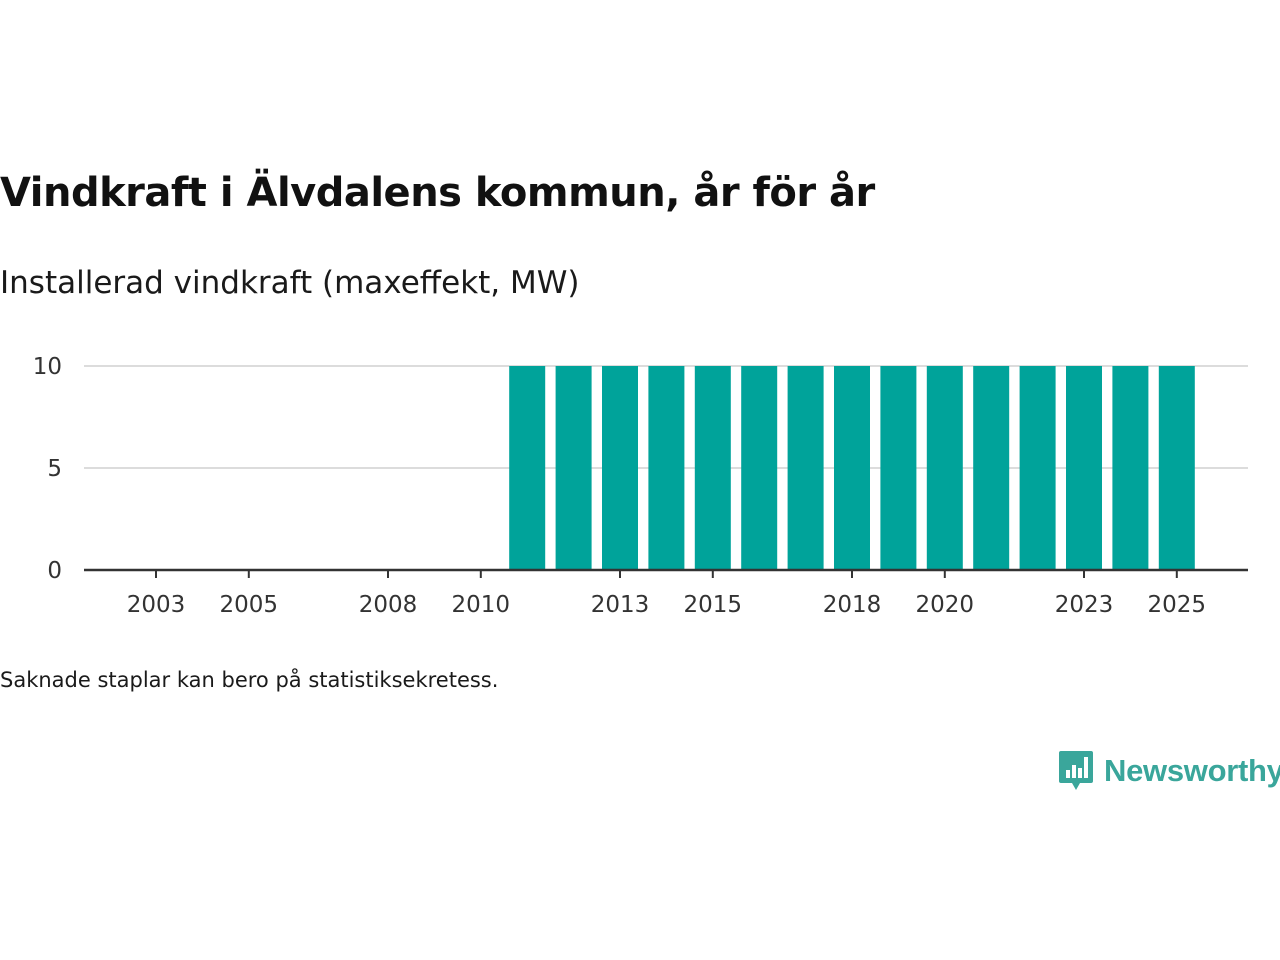 Image resolution: width=1280 pixels, height=960 pixels. What do you see at coordinates (1084, 605) in the screenshot?
I see `x-tick-label-2023: 2023` at bounding box center [1084, 605].